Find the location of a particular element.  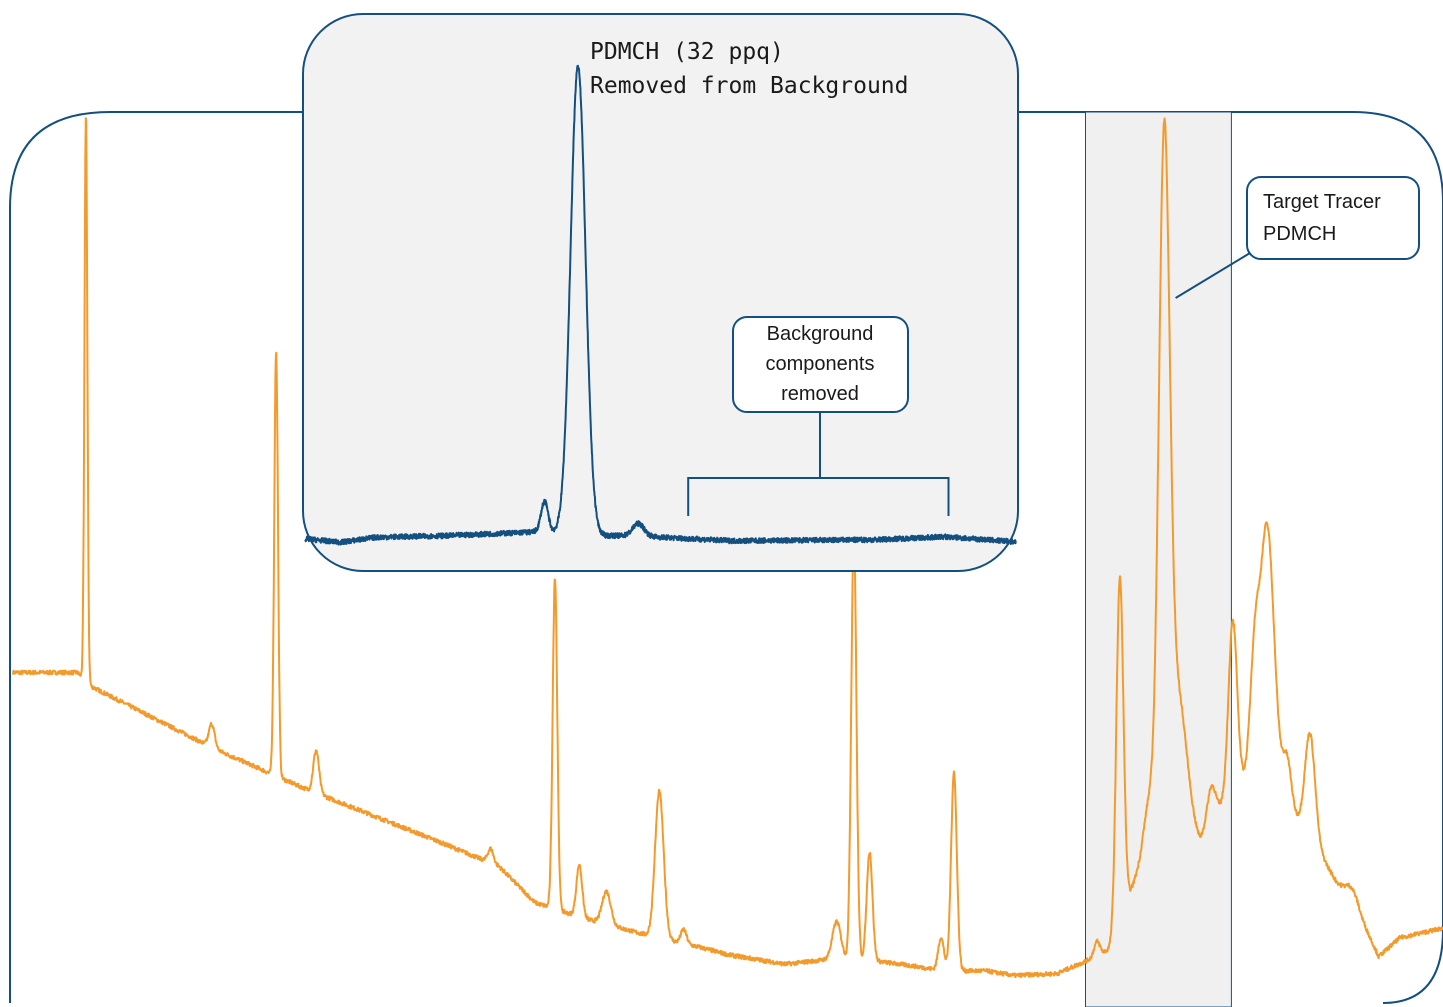

target-tracer-line-2: PDMCH is located at coordinates (1299, 234).